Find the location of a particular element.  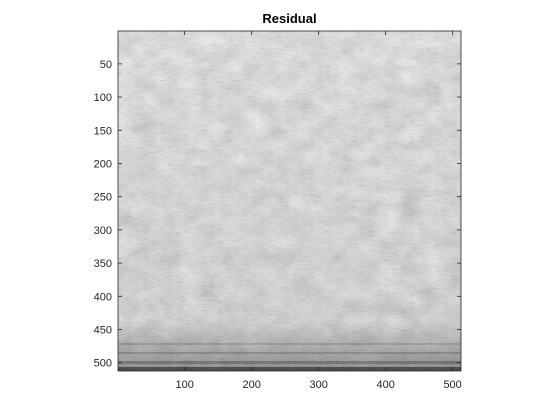

y-tick-label: 50 is located at coordinates (106, 65).